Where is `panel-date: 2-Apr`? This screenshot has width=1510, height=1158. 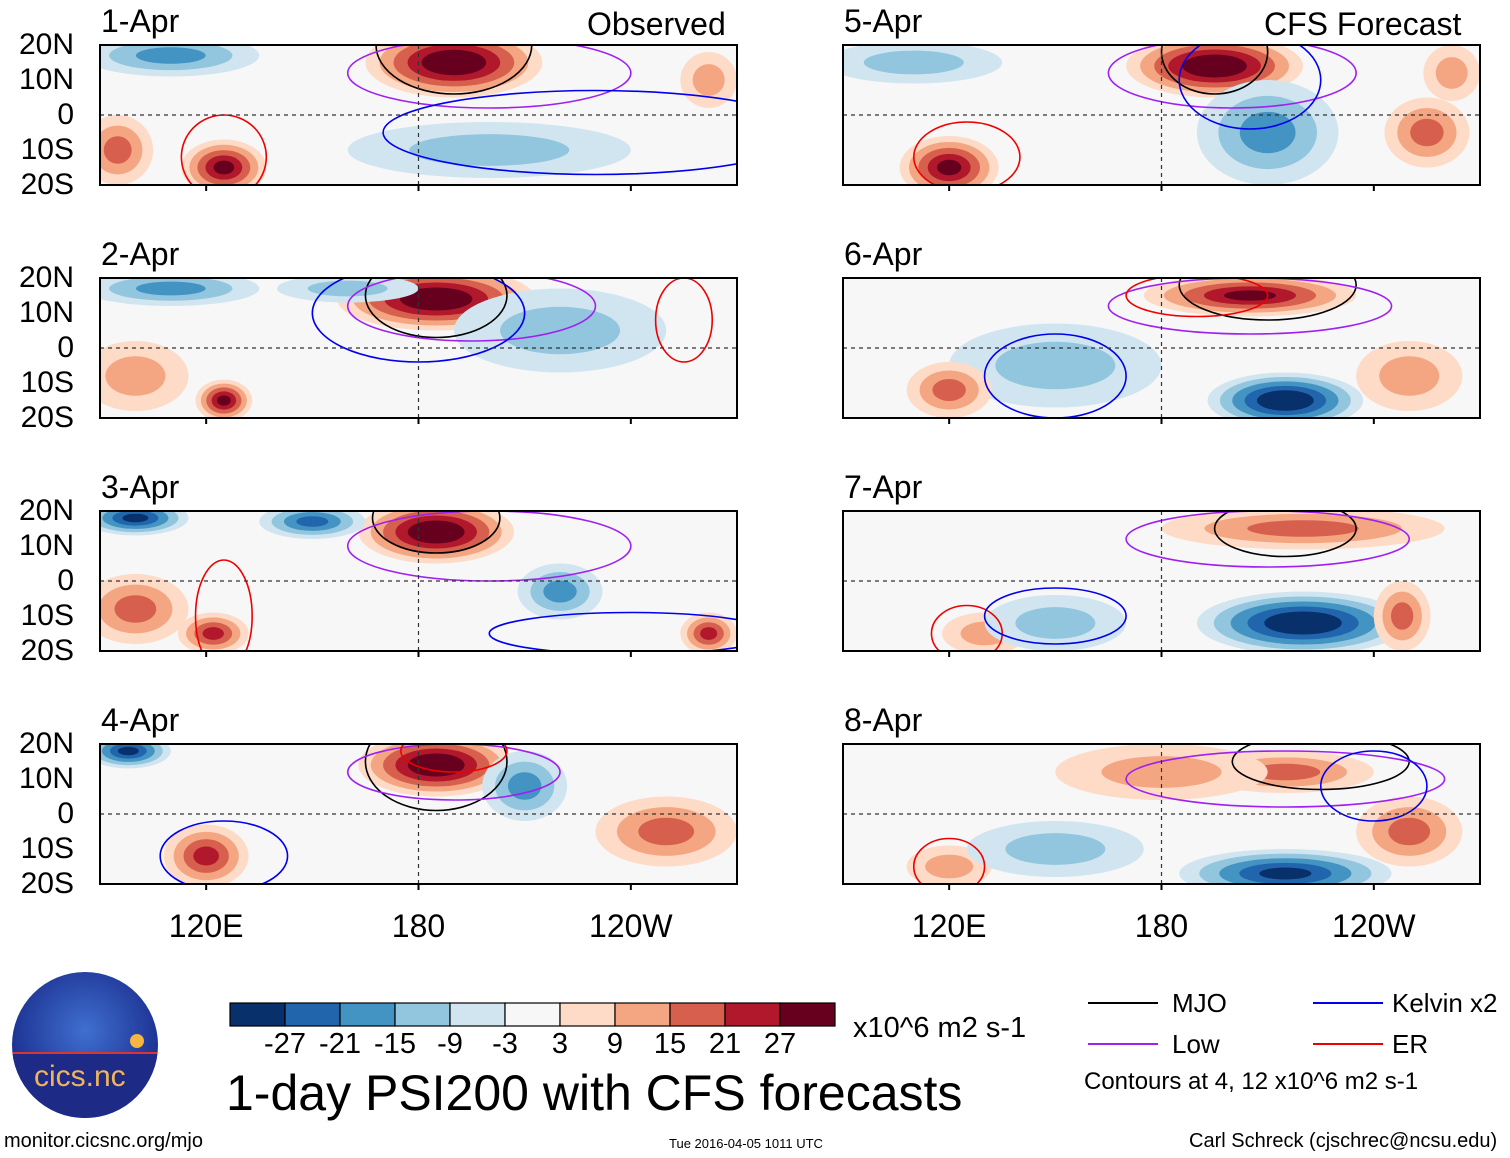
panel-date: 2-Apr is located at coordinates (140, 254).